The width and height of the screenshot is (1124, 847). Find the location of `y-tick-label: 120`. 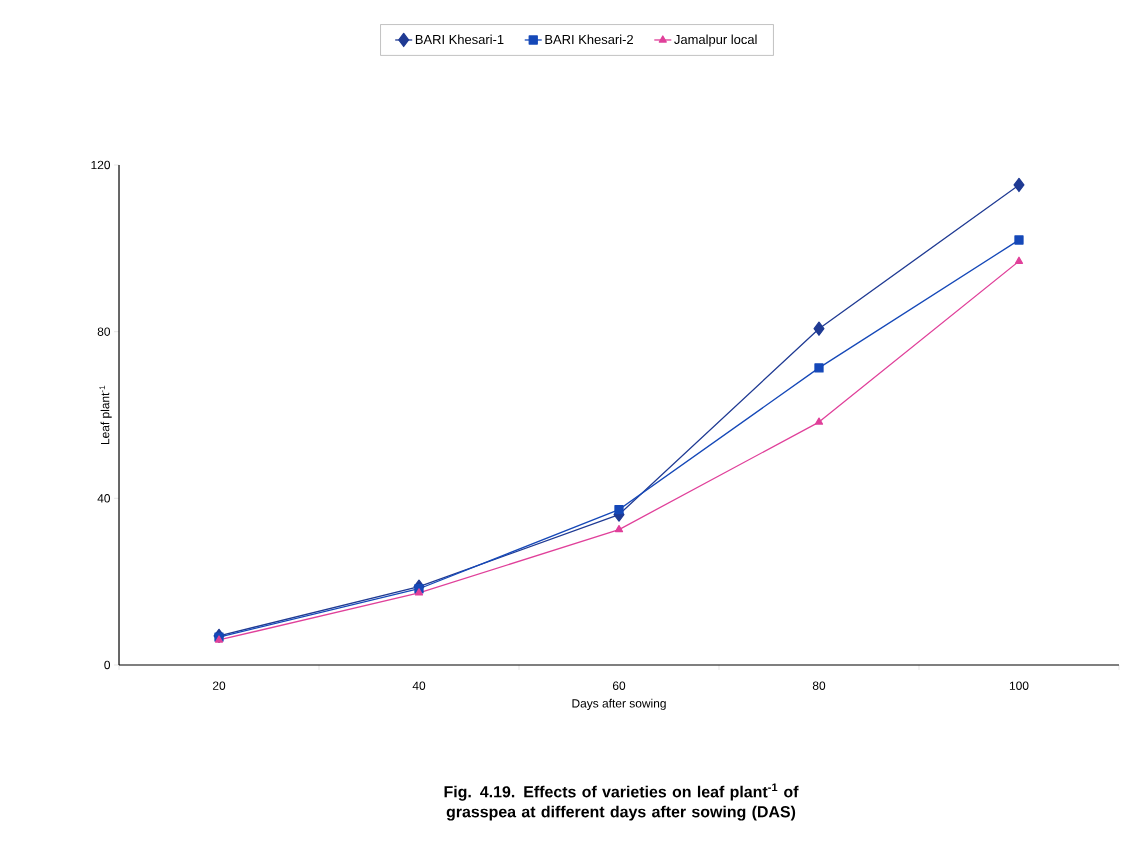

y-tick-label: 120 is located at coordinates (101, 165).